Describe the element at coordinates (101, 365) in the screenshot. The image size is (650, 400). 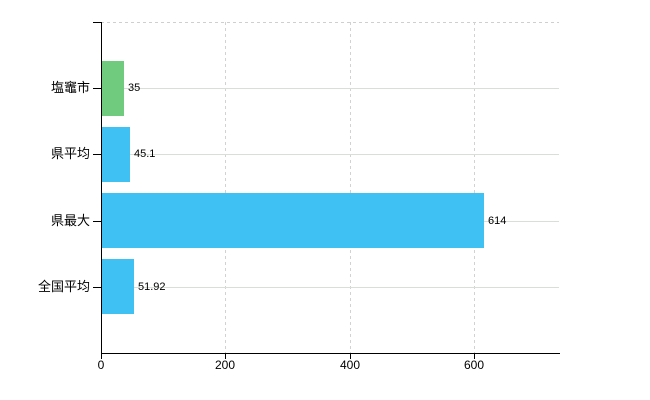
I see `x-tick-label: 0` at that location.